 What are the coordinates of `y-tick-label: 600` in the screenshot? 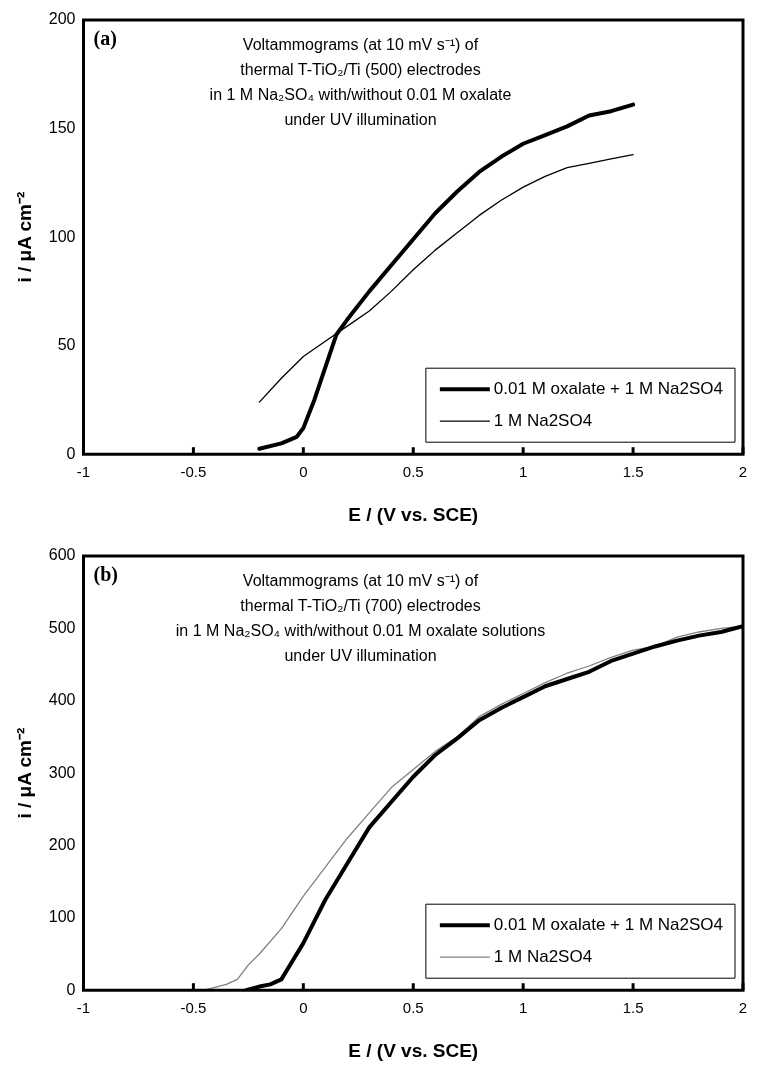 It's located at (62, 555).